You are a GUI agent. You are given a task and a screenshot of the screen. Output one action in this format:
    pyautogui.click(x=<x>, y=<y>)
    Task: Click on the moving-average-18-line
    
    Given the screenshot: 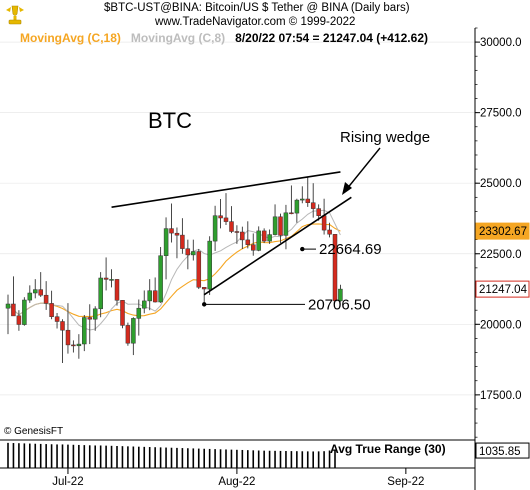 What is the action you would take?
    pyautogui.click(x=174, y=270)
    